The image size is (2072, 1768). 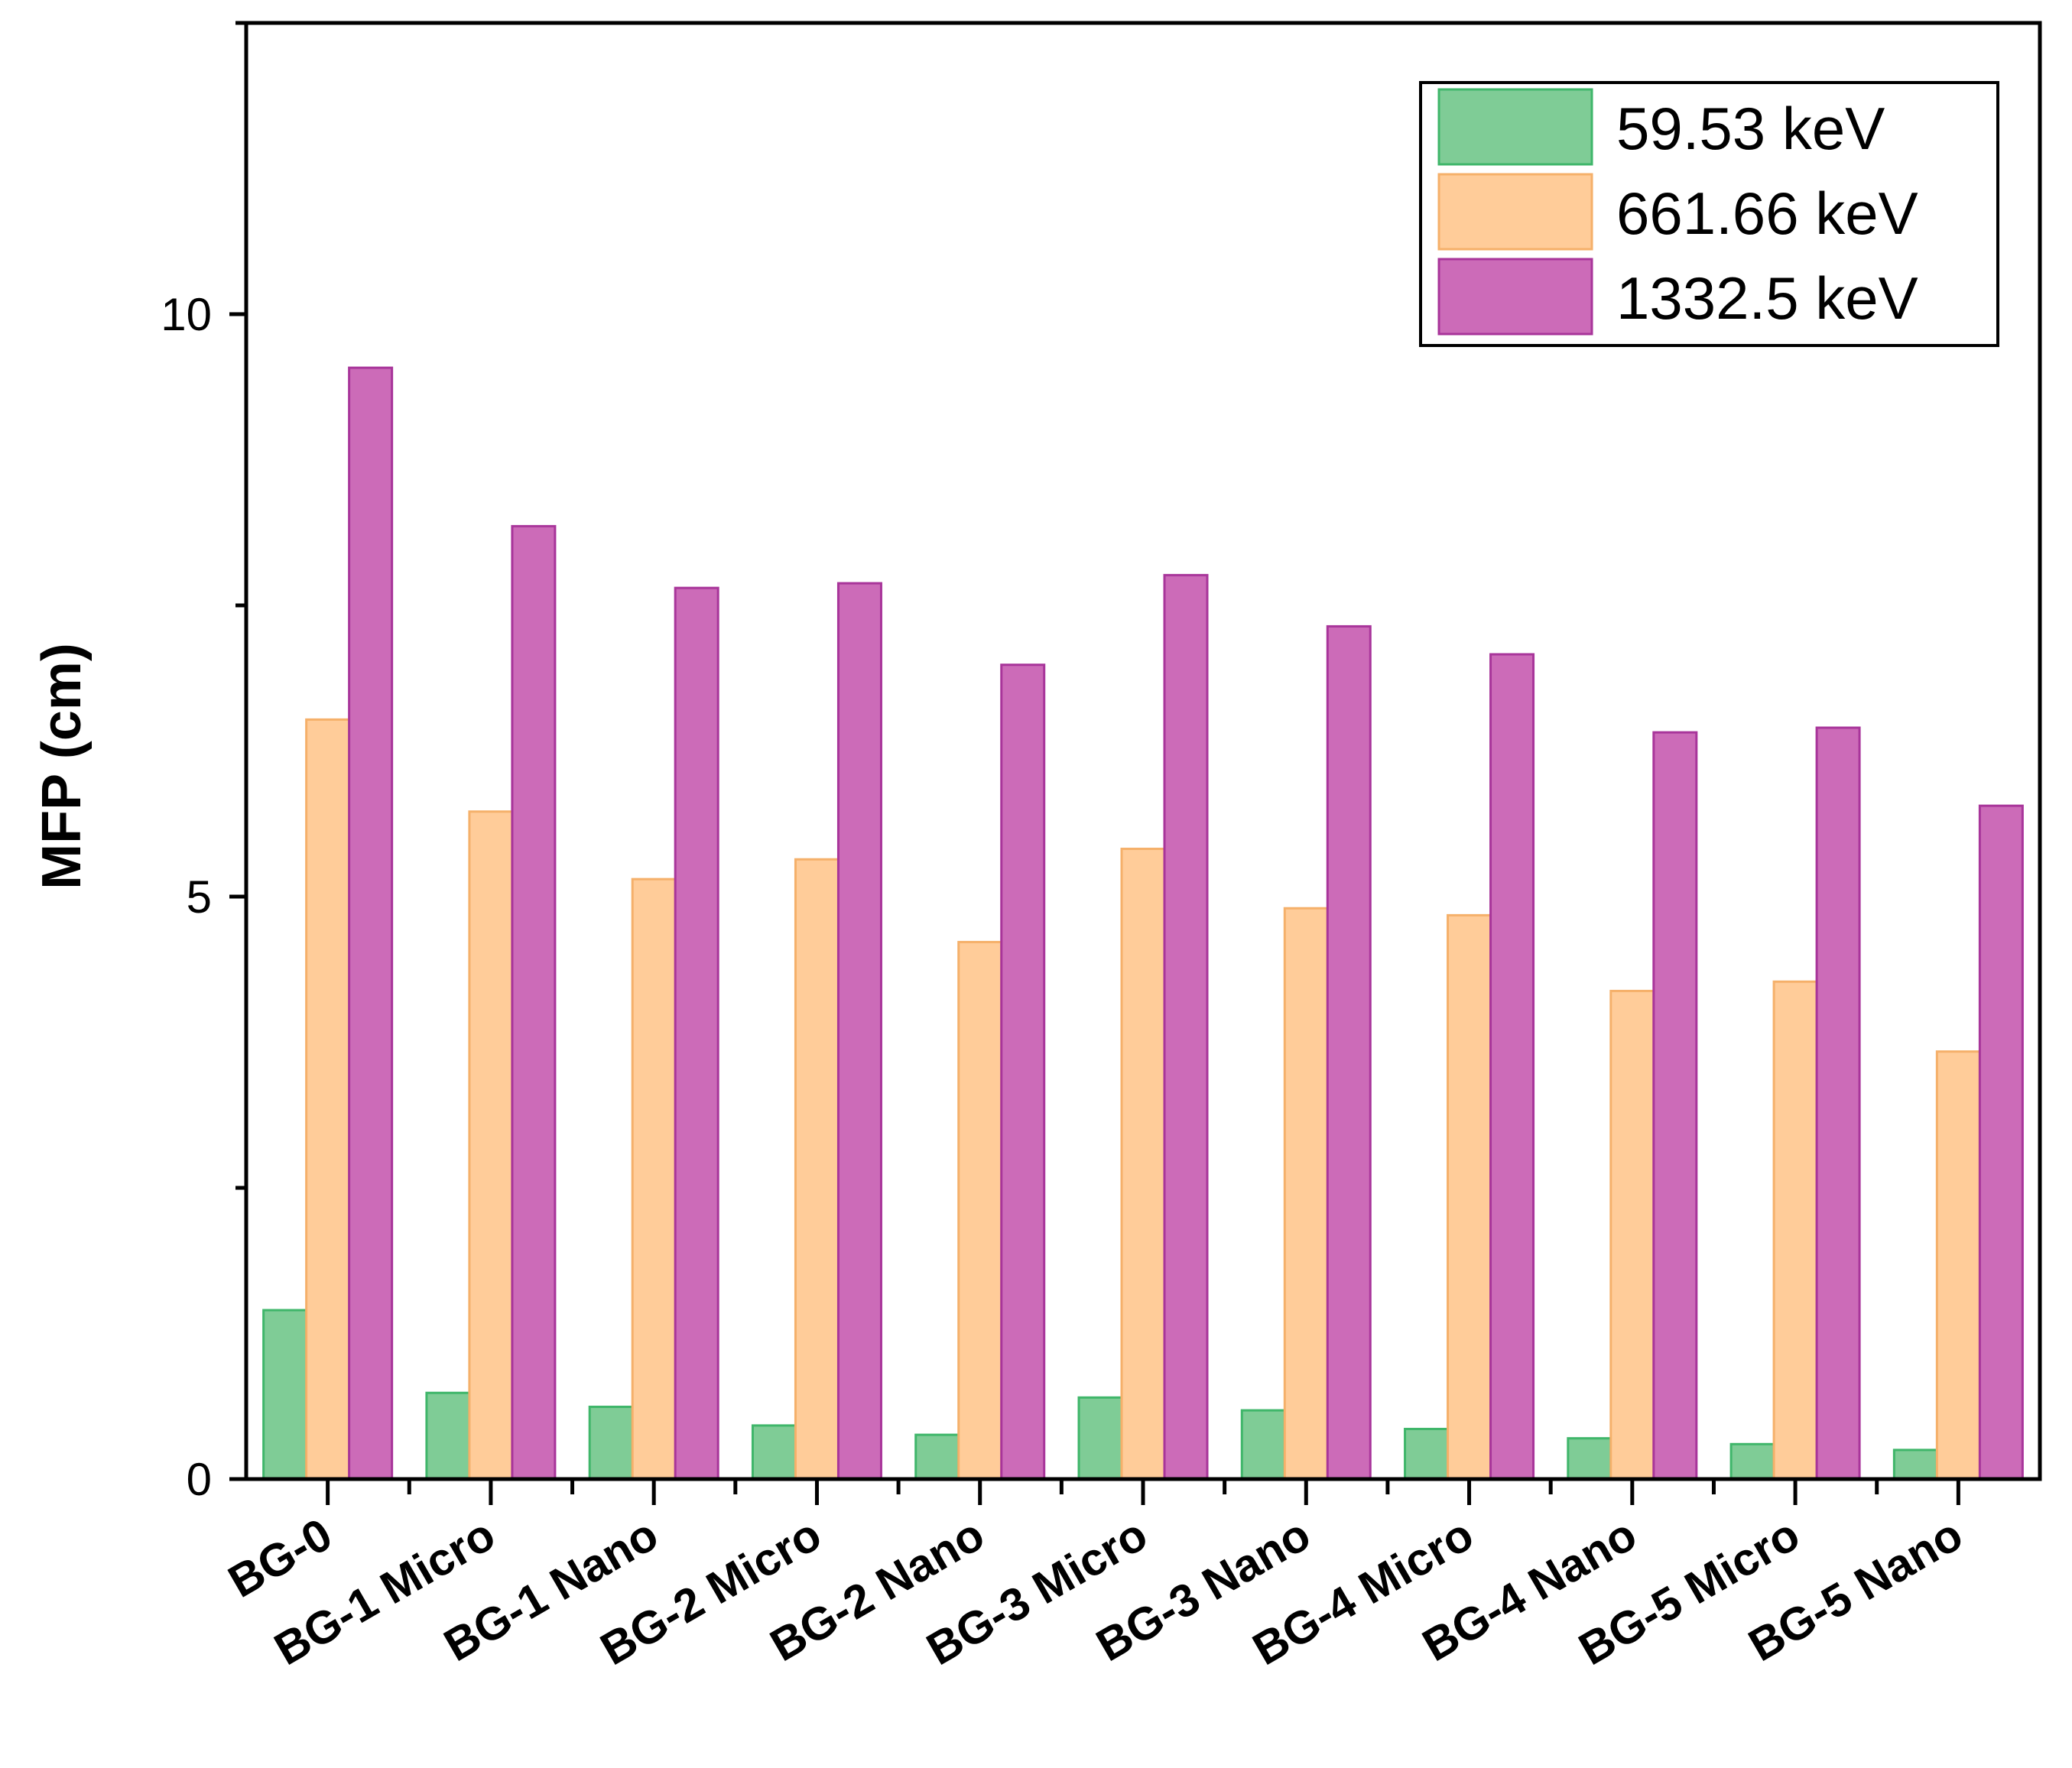 I want to click on y-tick-label: 0, so click(x=199, y=1479).